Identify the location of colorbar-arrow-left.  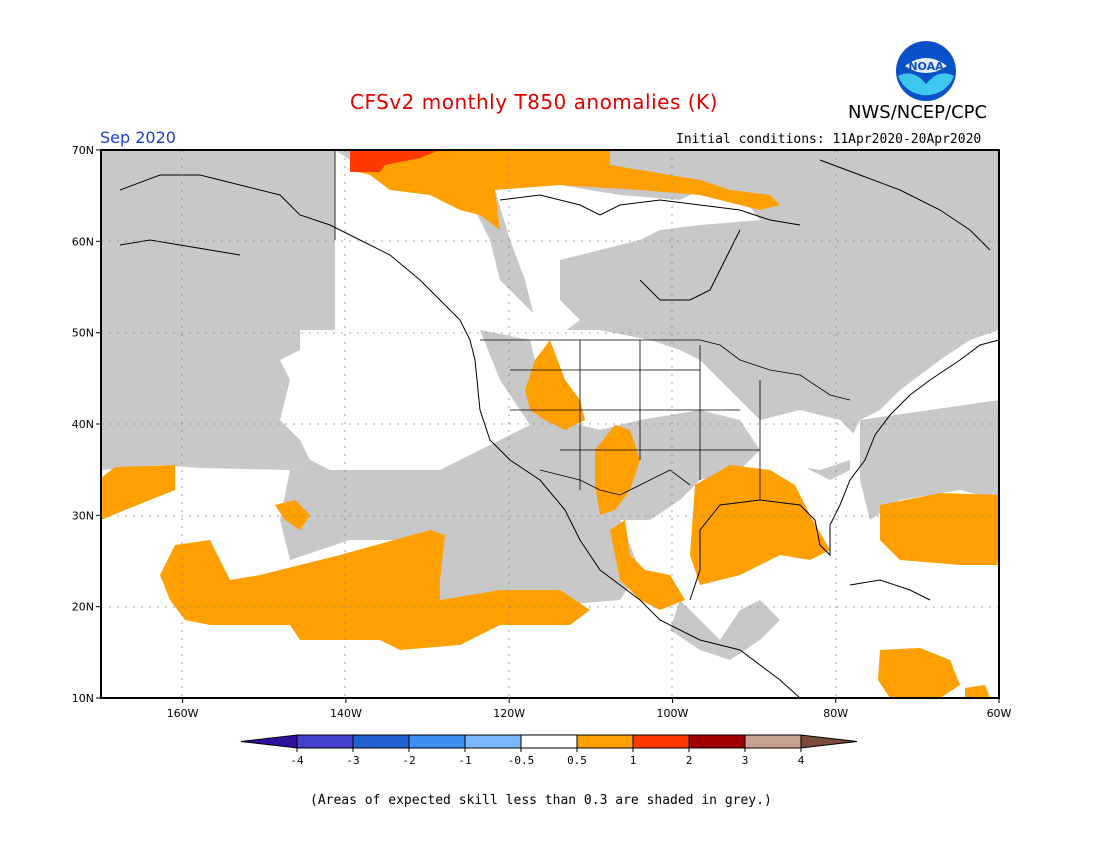
(269, 741).